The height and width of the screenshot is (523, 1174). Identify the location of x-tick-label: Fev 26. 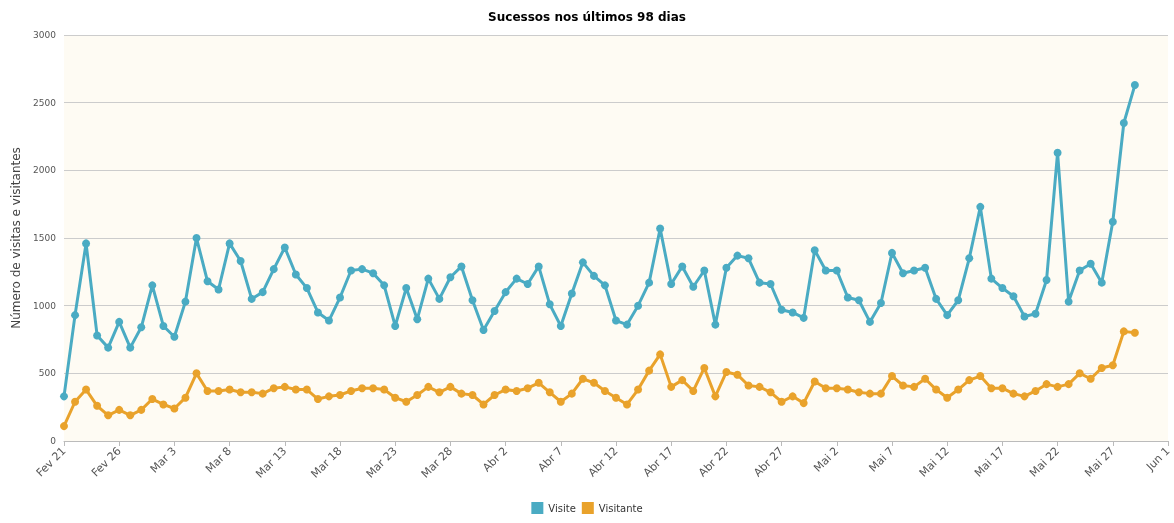
(106, 462).